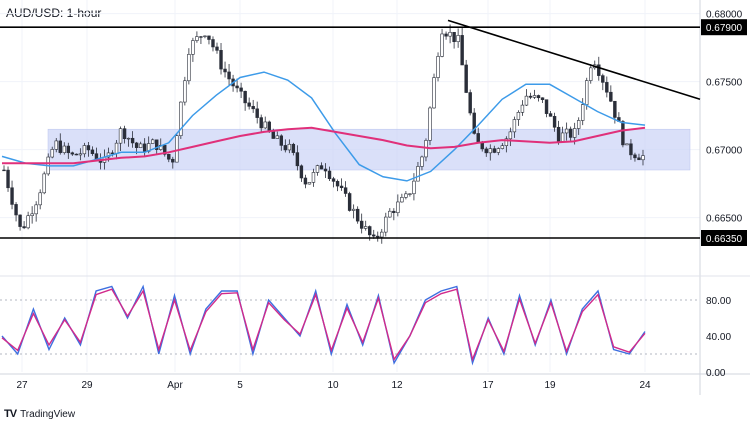  I want to click on price-tag-label: 0.67900, so click(724, 28).